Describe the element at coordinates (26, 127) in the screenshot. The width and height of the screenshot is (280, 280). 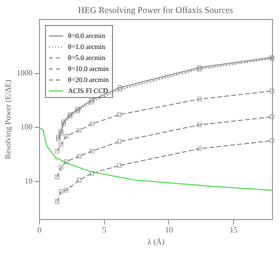
I see `y-tick-label: 100` at that location.